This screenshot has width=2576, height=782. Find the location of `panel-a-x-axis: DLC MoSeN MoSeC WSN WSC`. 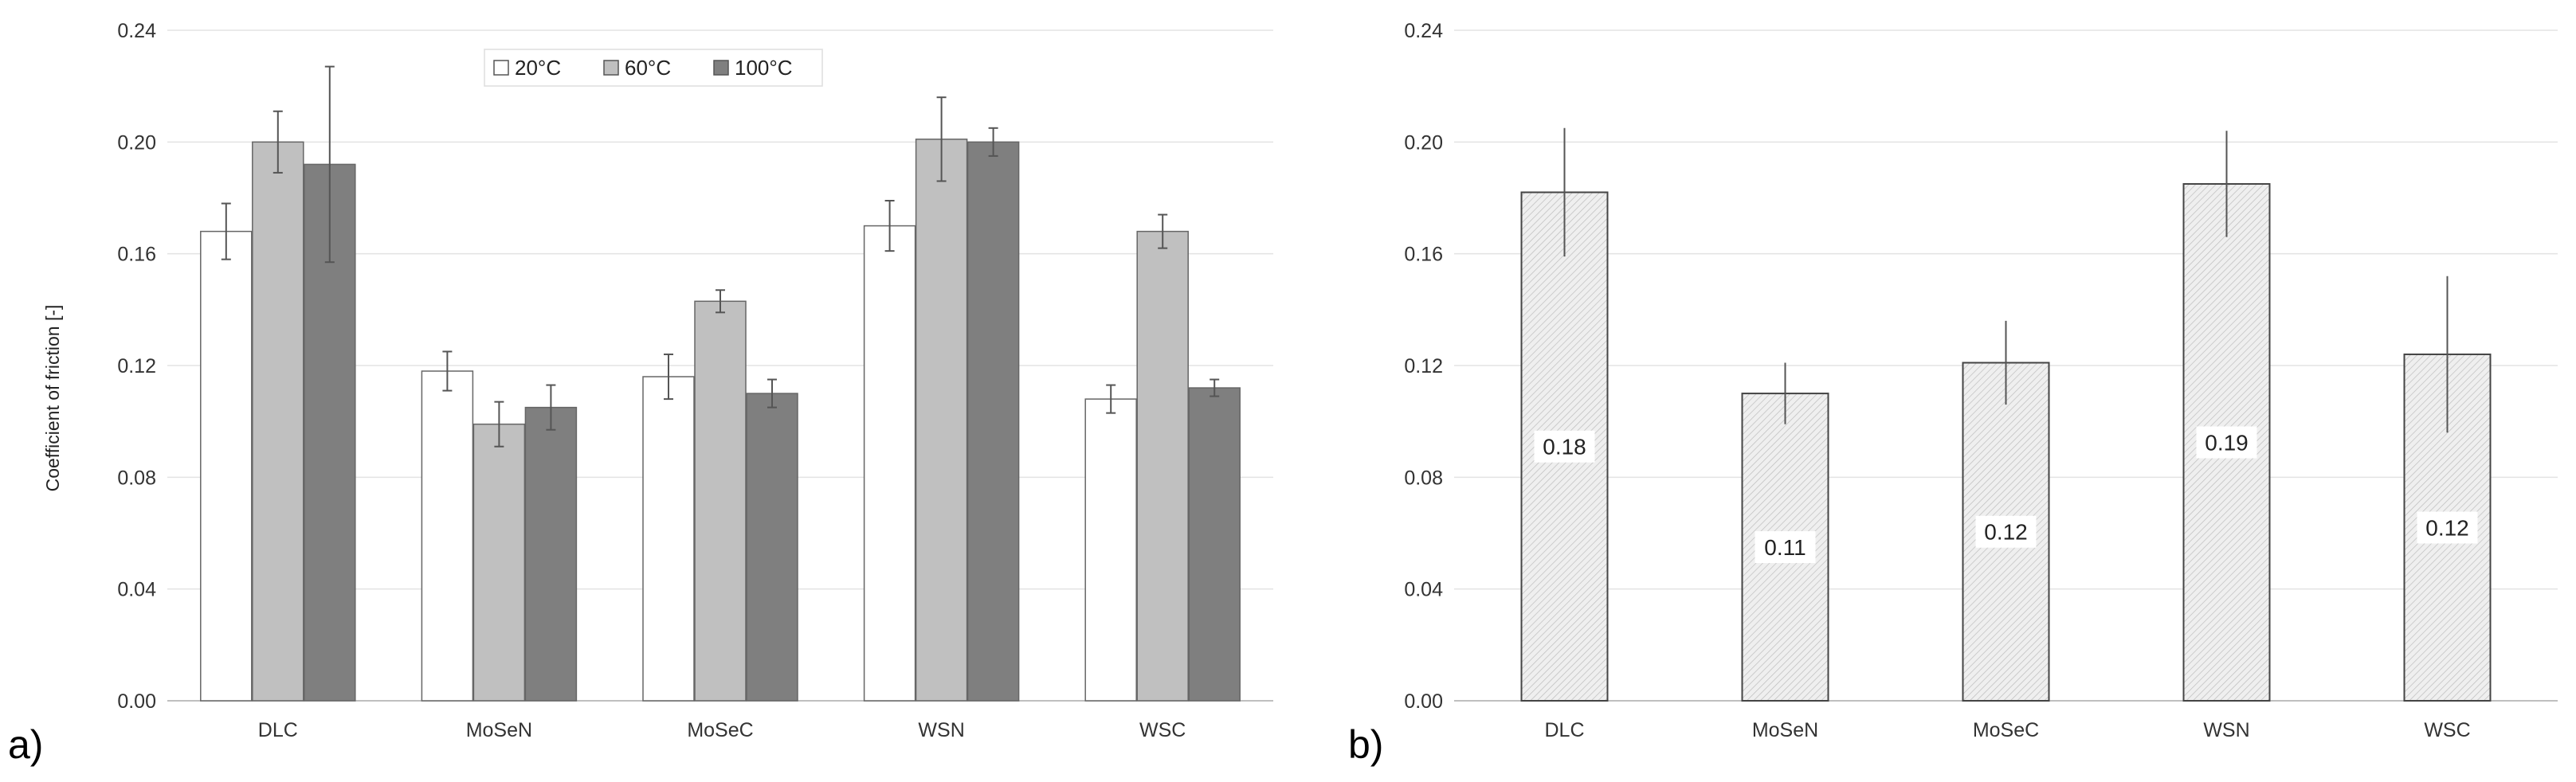

panel-a-x-axis: DLC MoSeN MoSeC WSN WSC is located at coordinates (722, 730).